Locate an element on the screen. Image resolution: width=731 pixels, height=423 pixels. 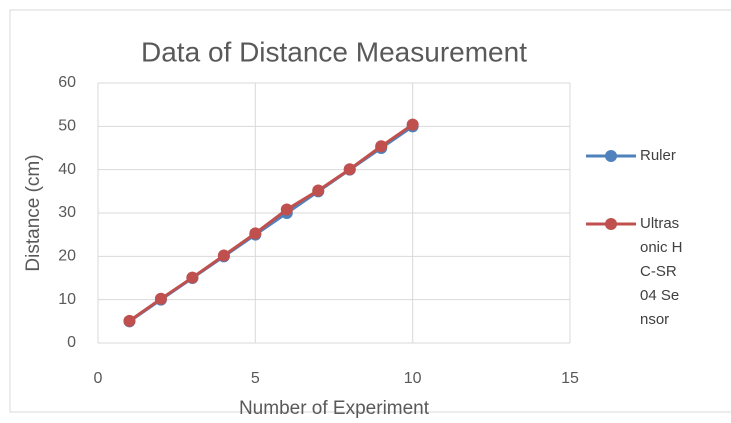
y-tick-label: 30 is located at coordinates (67, 212).